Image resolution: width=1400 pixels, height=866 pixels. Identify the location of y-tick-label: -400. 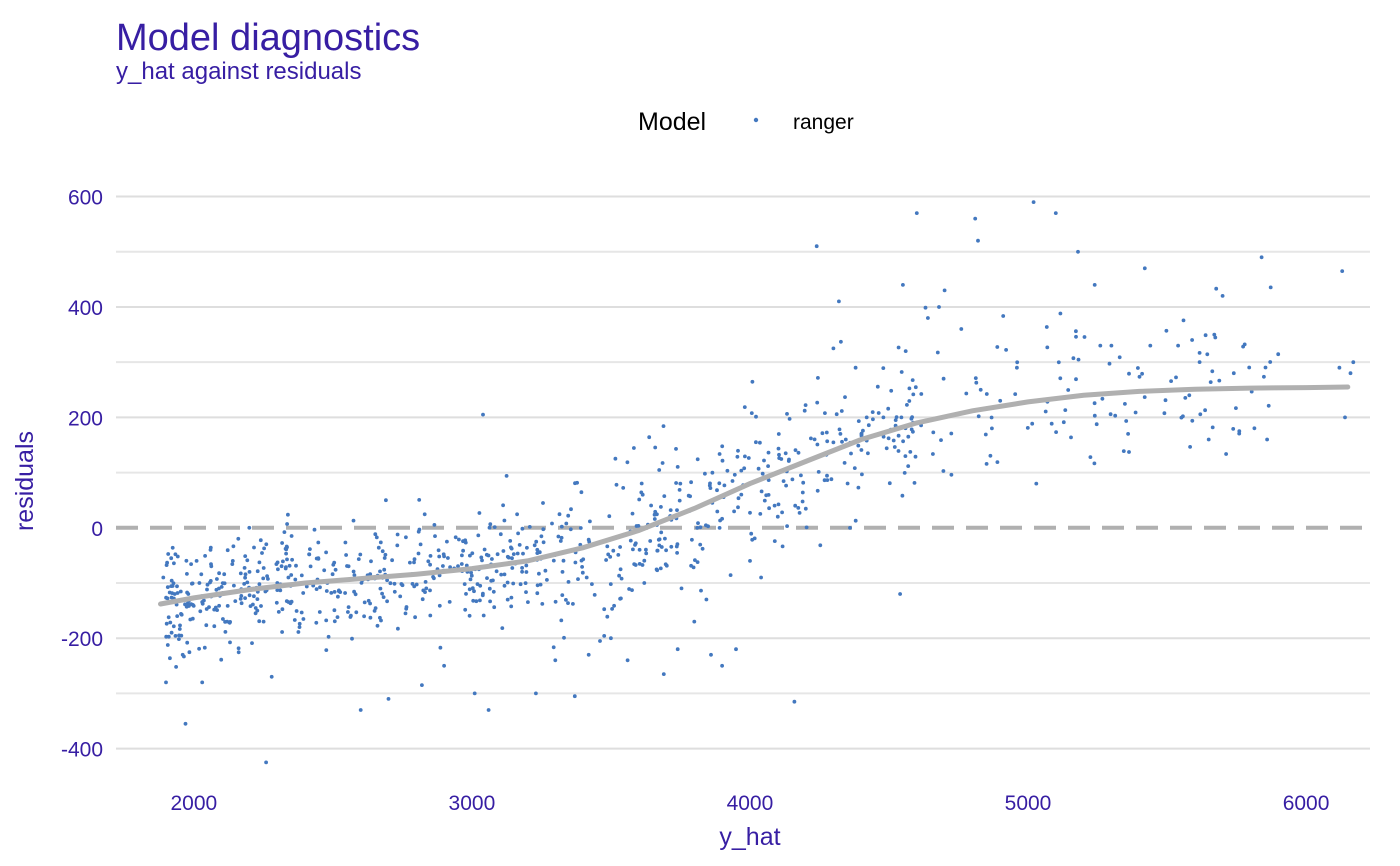
(82, 750).